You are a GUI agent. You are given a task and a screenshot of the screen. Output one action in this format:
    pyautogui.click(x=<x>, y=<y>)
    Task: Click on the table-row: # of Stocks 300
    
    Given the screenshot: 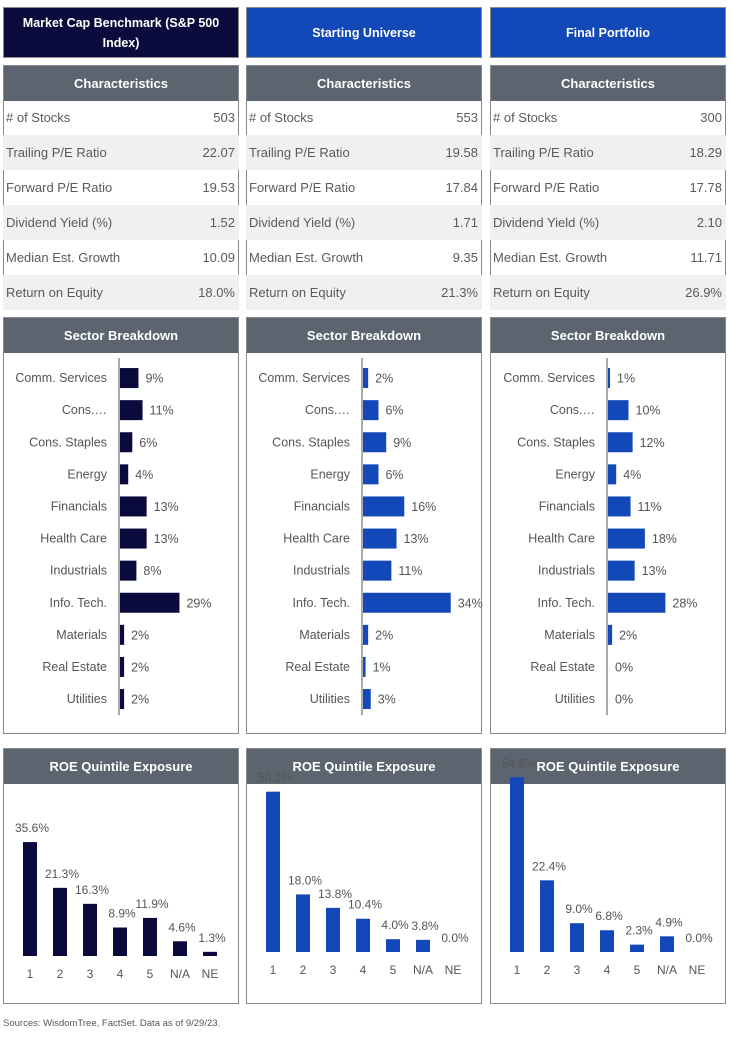 What is the action you would take?
    pyautogui.click(x=608, y=117)
    